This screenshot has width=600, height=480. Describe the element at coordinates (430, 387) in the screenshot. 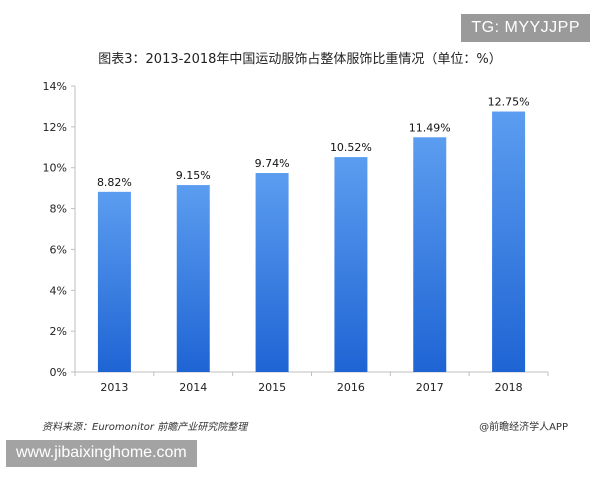

I see `x-tick-label: 2017` at that location.